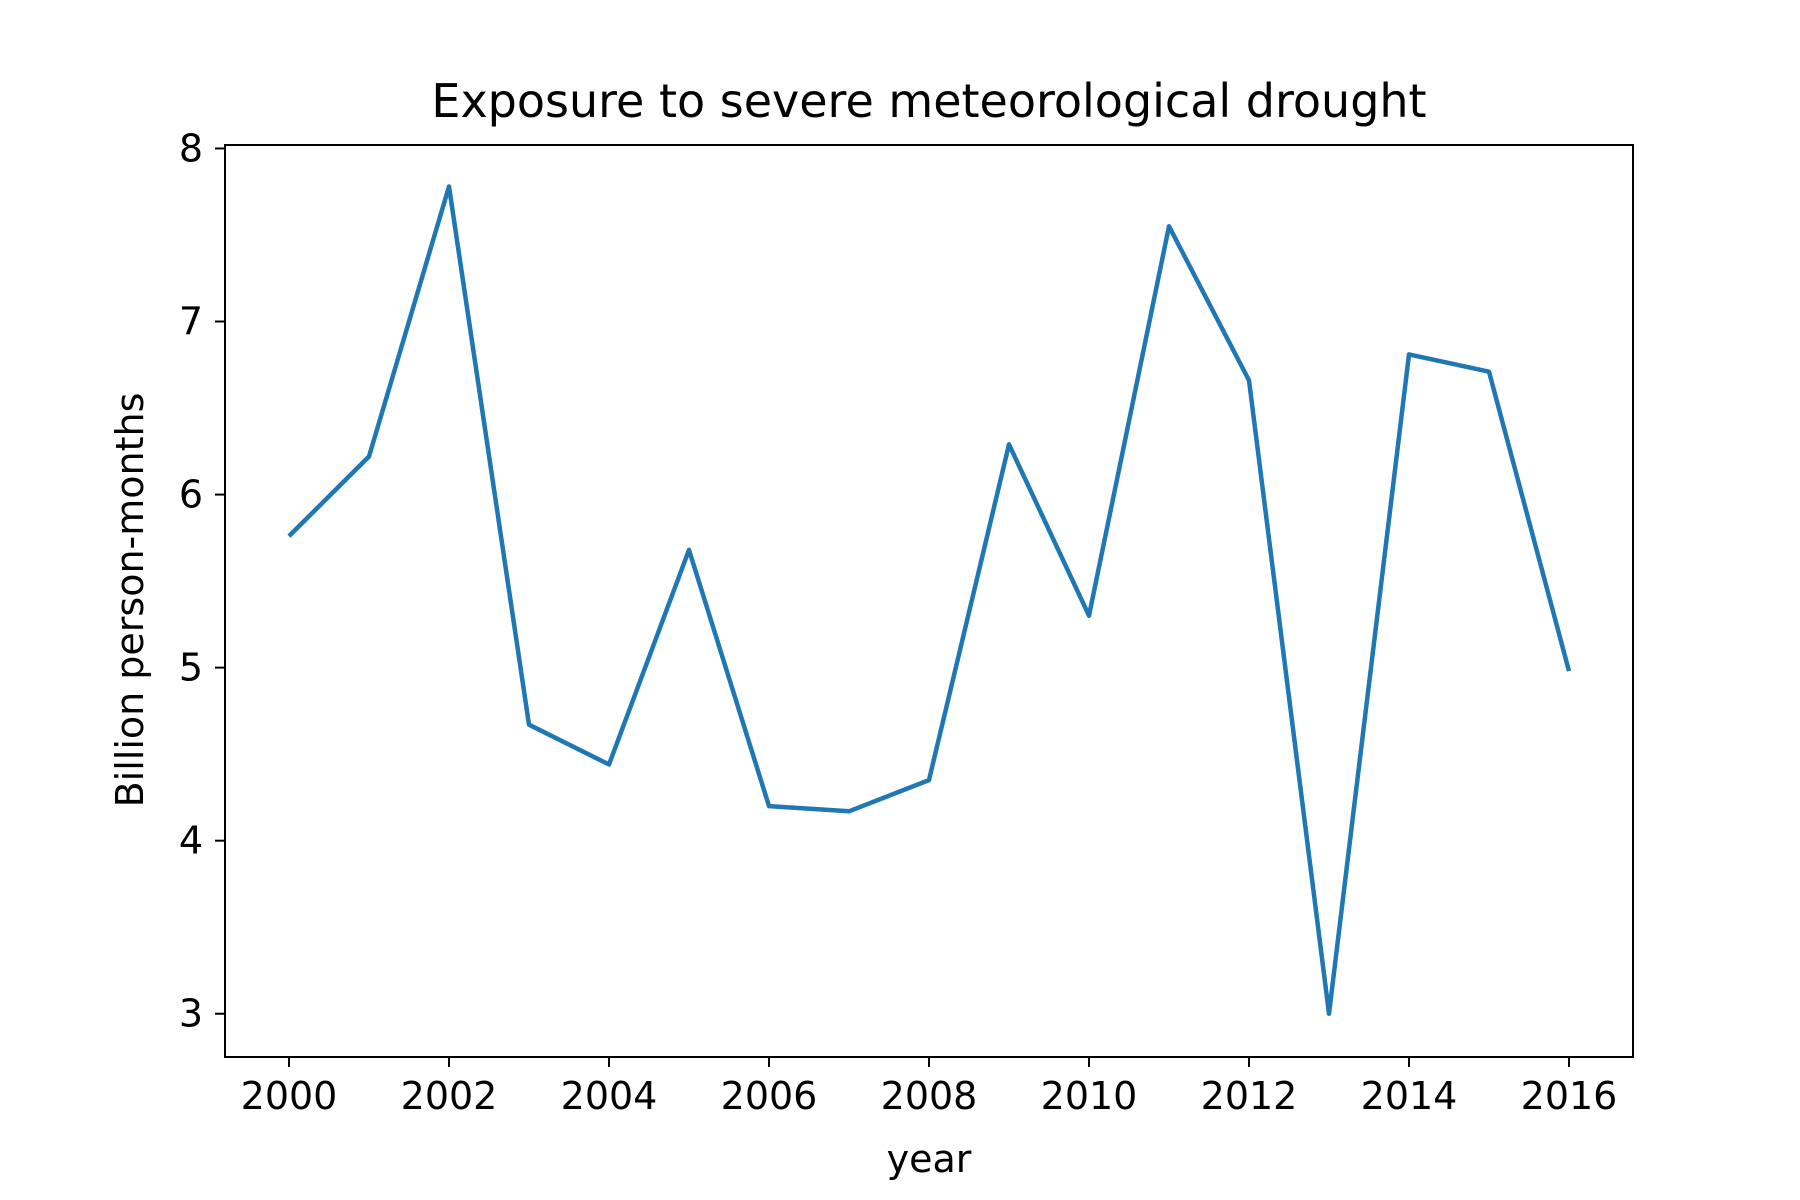 Image resolution: width=1800 pixels, height=1200 pixels. Describe the element at coordinates (191, 841) in the screenshot. I see `y-tick-label: 4` at that location.